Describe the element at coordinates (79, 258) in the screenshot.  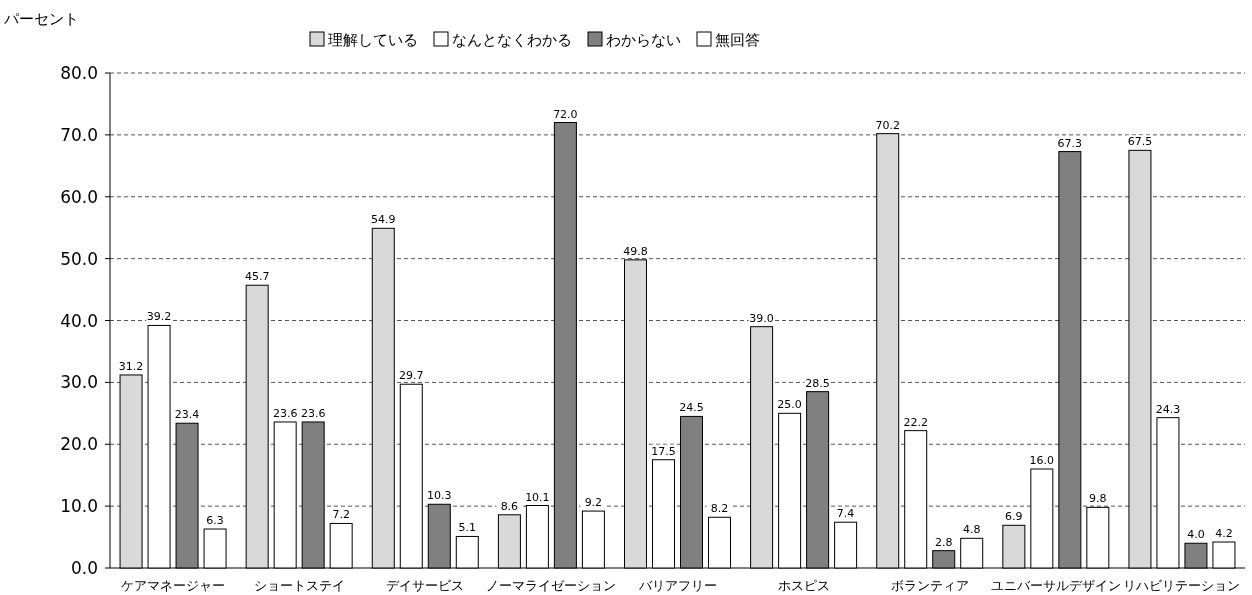
I see `y-tick-label: 50.0` at that location.